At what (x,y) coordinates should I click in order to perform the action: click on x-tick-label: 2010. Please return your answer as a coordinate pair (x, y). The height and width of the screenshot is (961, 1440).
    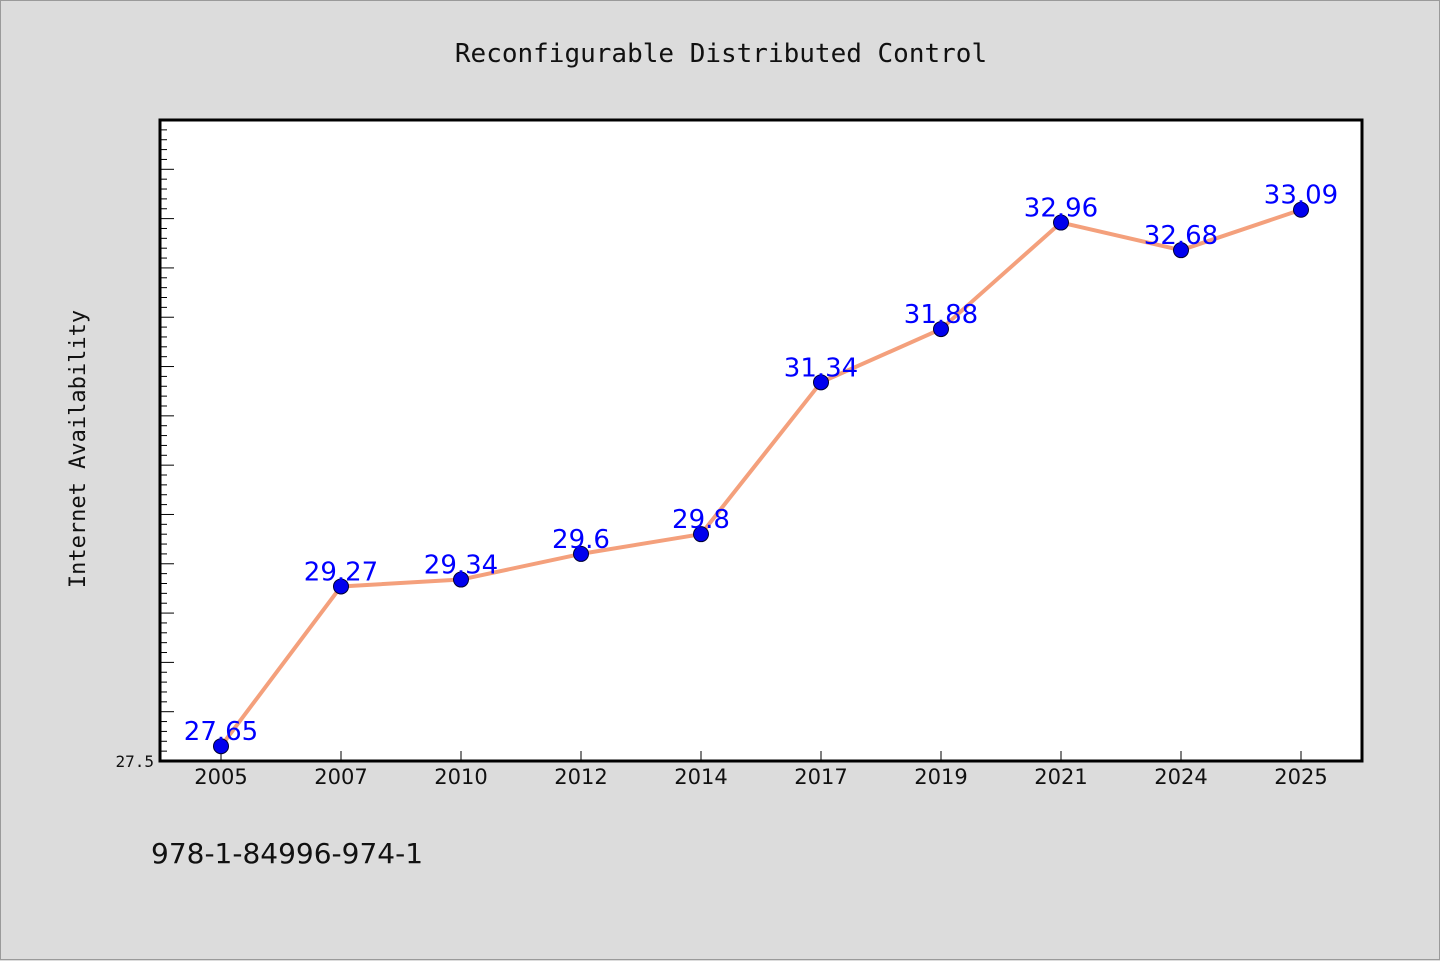
    Looking at the image, I should click on (460, 777).